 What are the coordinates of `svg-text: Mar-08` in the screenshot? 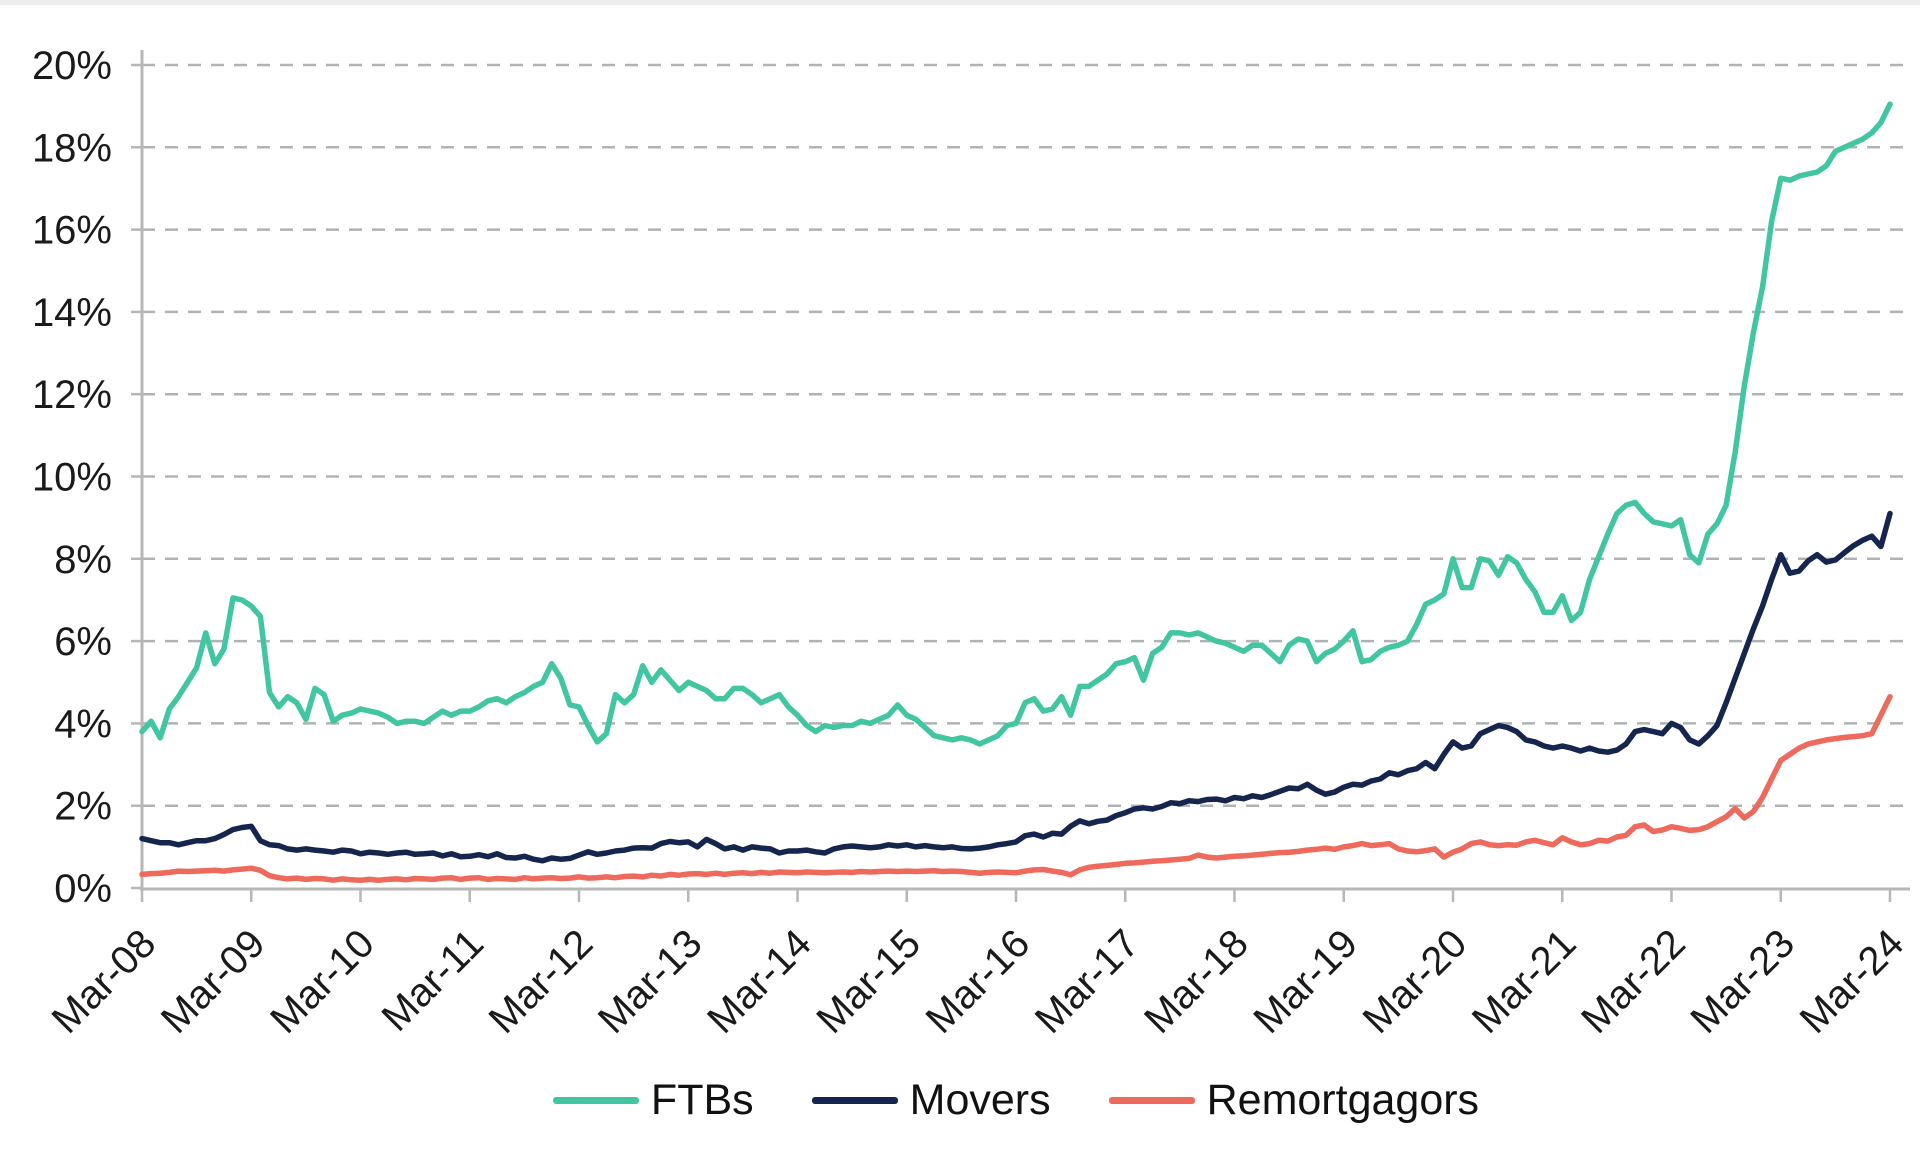 It's located at (104, 981).